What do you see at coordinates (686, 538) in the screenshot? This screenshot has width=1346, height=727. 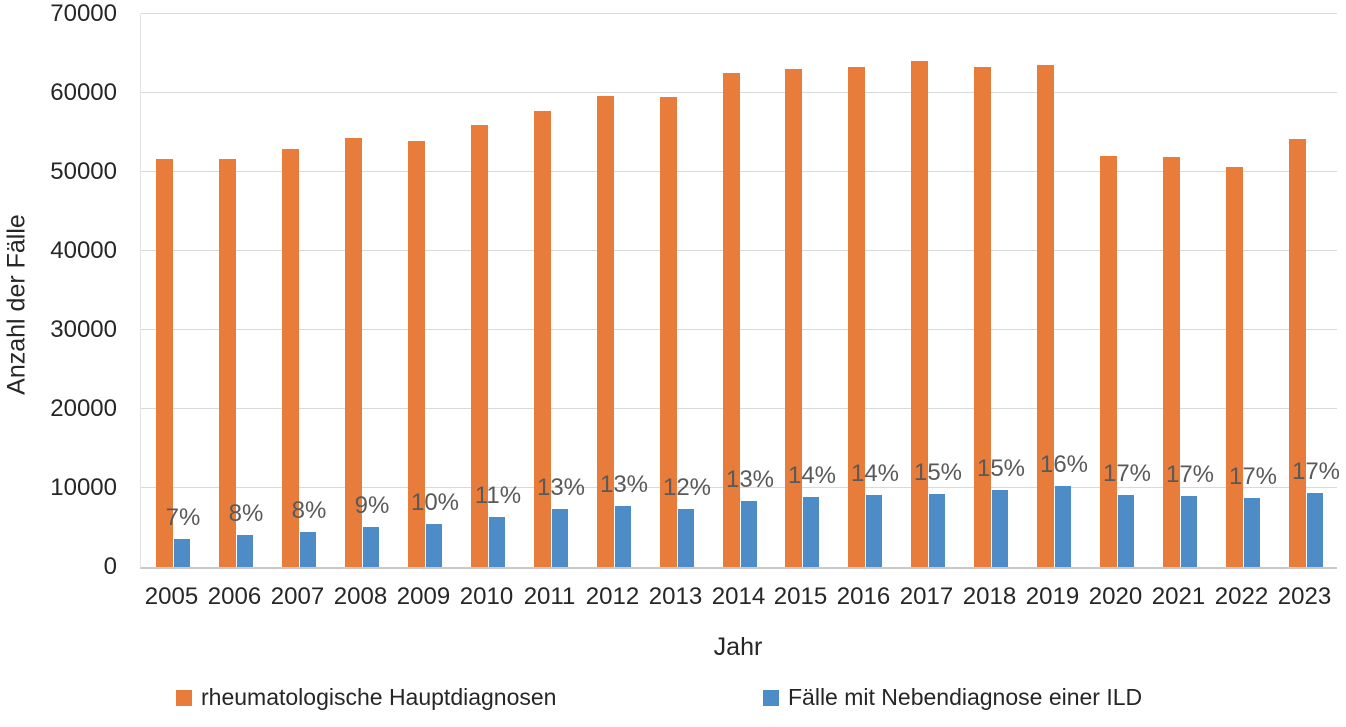 I see `bar-ild-2013` at bounding box center [686, 538].